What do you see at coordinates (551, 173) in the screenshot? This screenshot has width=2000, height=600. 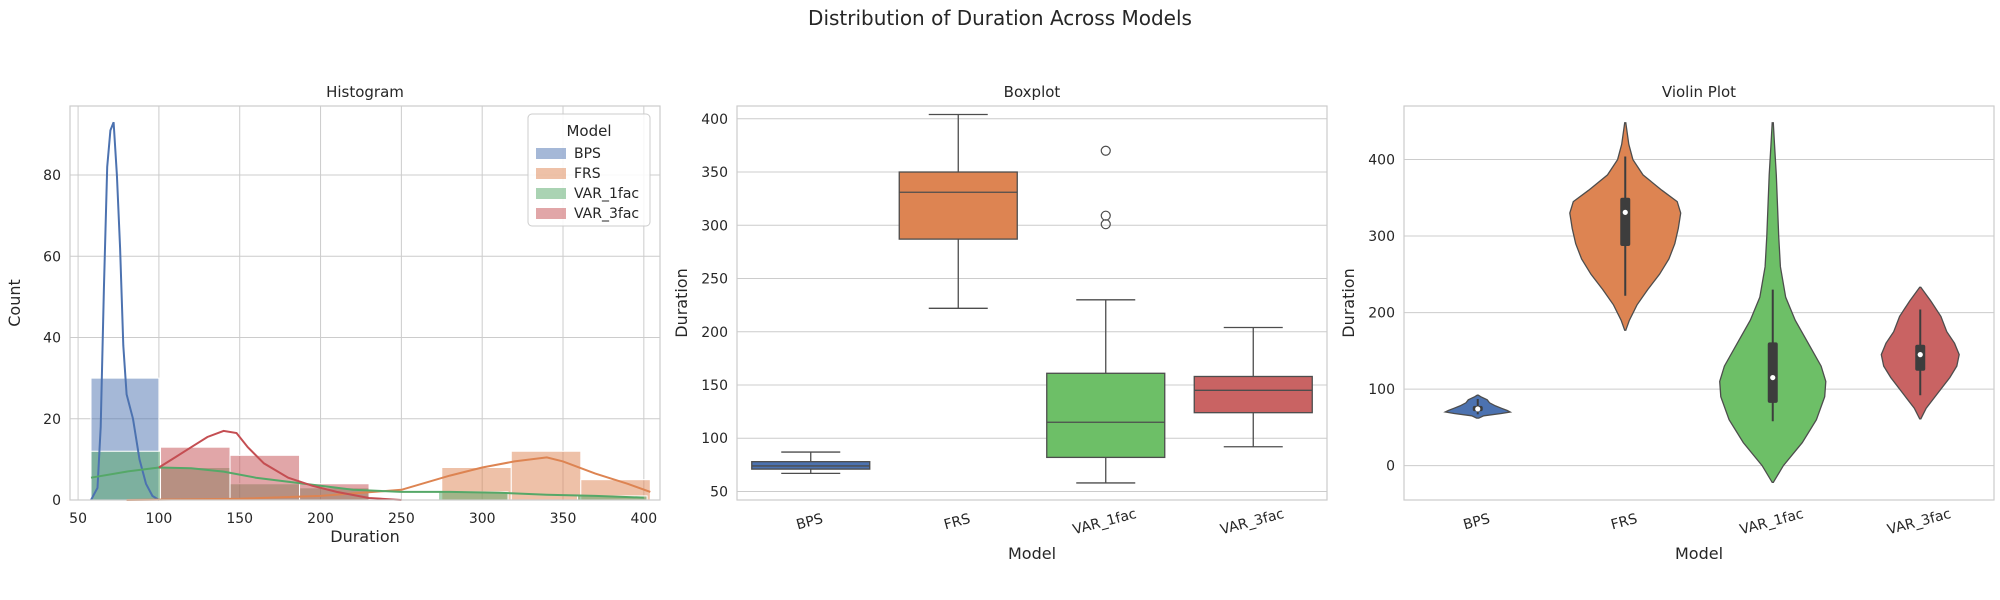 I see `legend-swatch-frs` at bounding box center [551, 173].